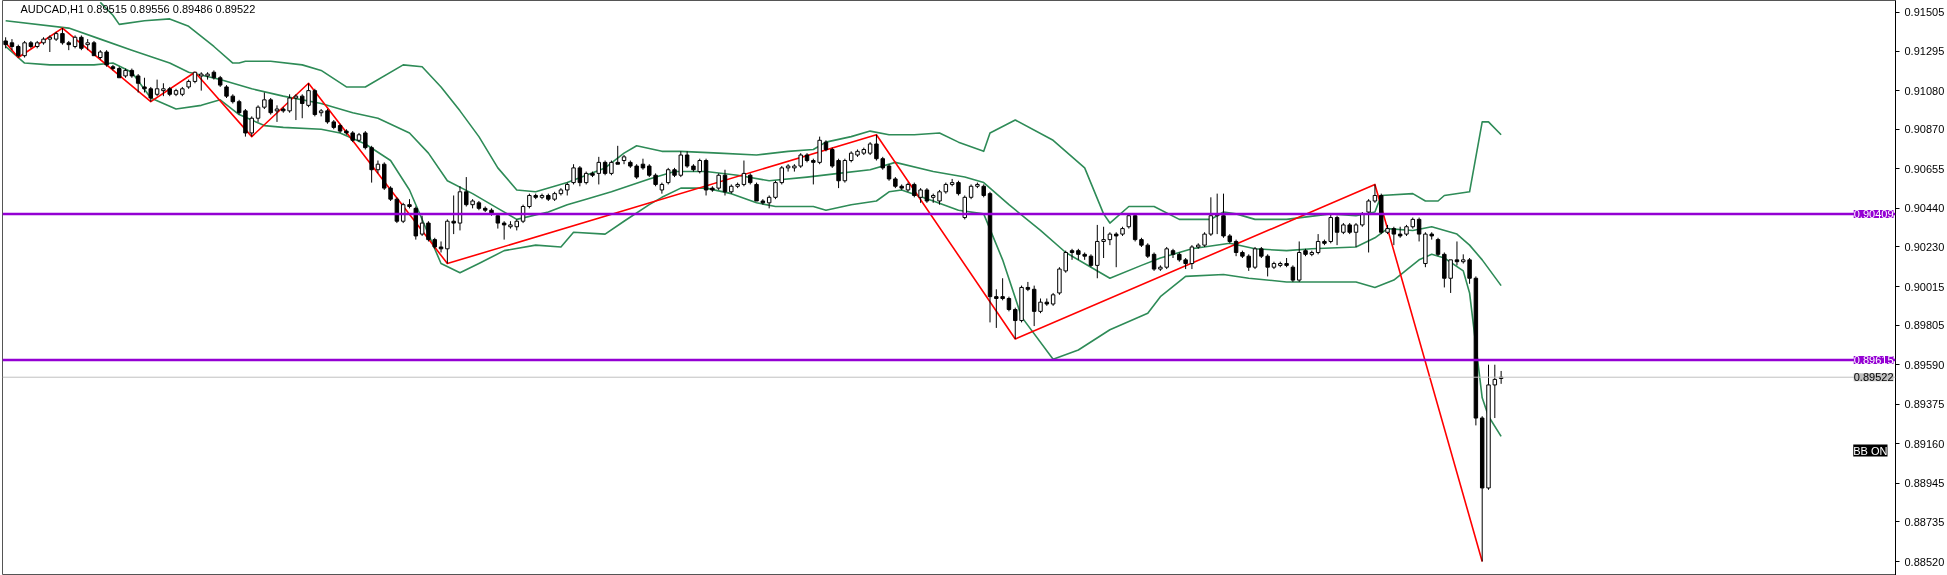 Image resolution: width=1947 pixels, height=575 pixels. Describe the element at coordinates (1924, 51) in the screenshot. I see `y-tick-label: 0.91295` at that location.